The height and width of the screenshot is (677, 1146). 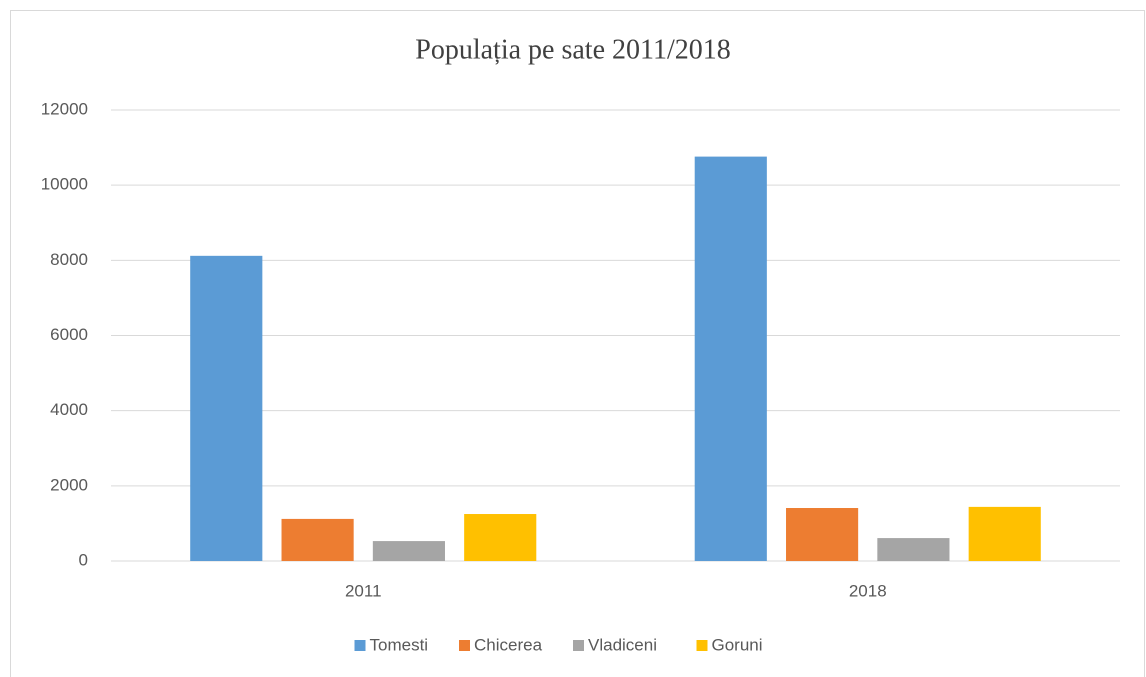 What do you see at coordinates (622, 644) in the screenshot?
I see `legend-label: Vladiceni` at bounding box center [622, 644].